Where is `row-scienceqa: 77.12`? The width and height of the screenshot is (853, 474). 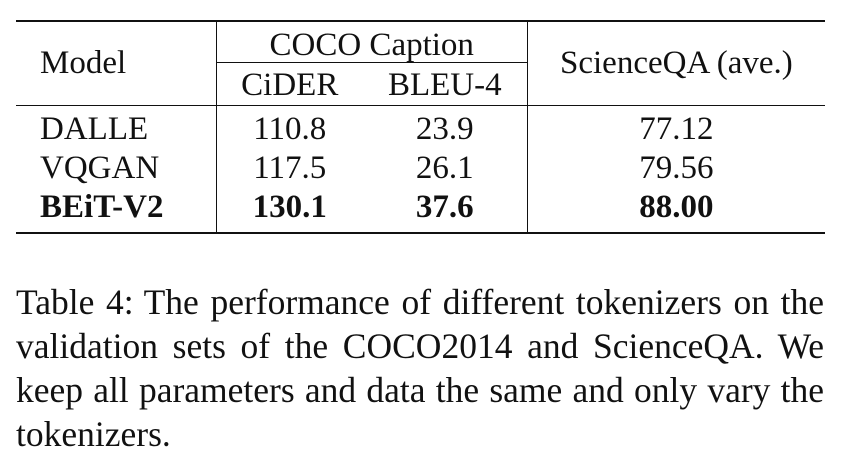 row-scienceqa: 77.12 is located at coordinates (675, 127).